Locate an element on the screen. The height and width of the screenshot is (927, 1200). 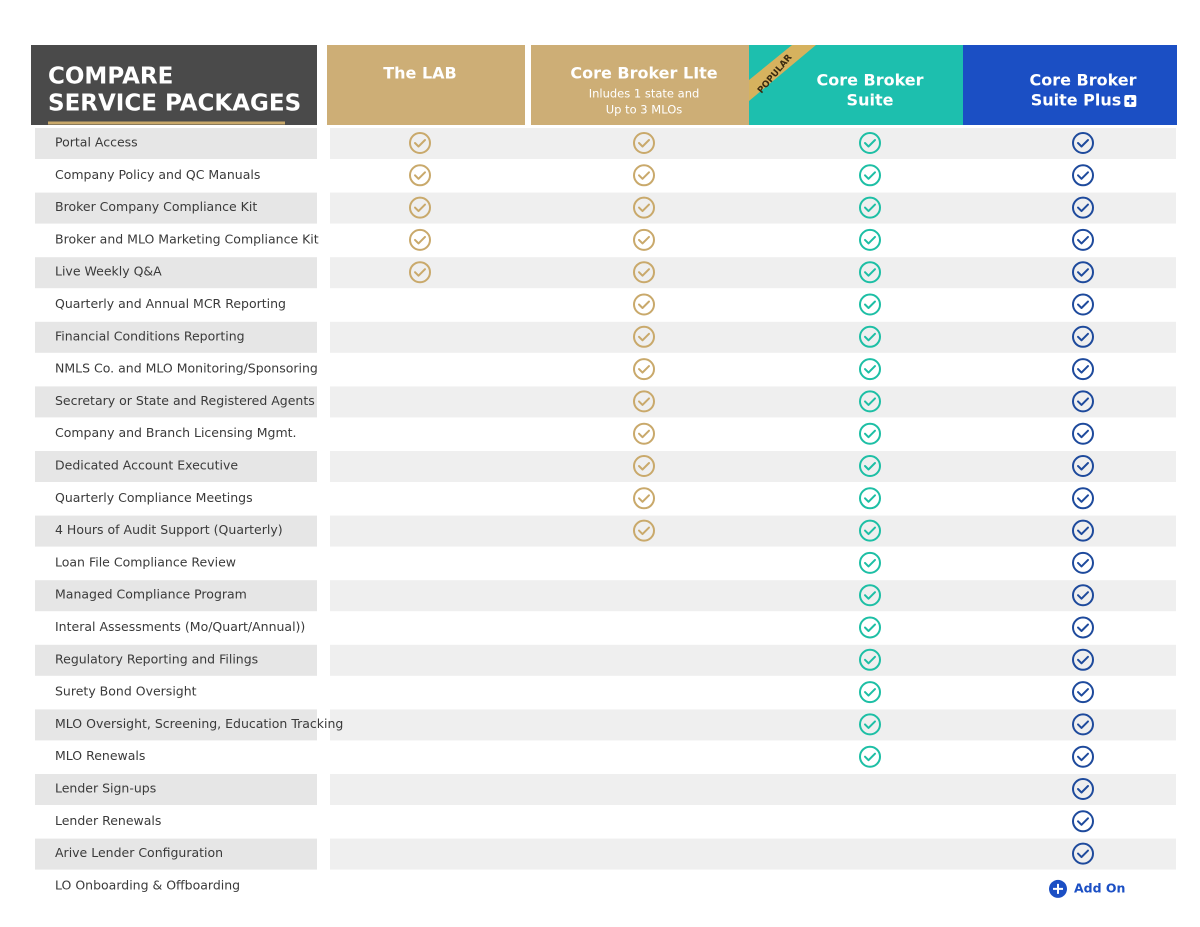
feature-label: LO Onboarding & Offboarding is located at coordinates (147, 884).